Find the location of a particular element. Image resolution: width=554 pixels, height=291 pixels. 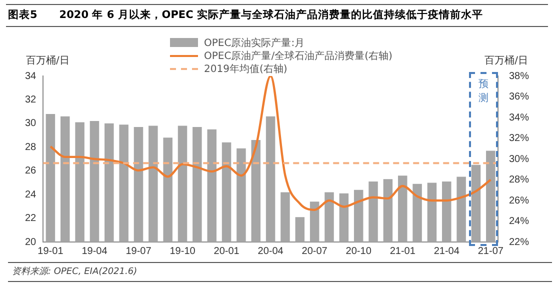

x-tick-label: 19-04 is located at coordinates (95, 251).